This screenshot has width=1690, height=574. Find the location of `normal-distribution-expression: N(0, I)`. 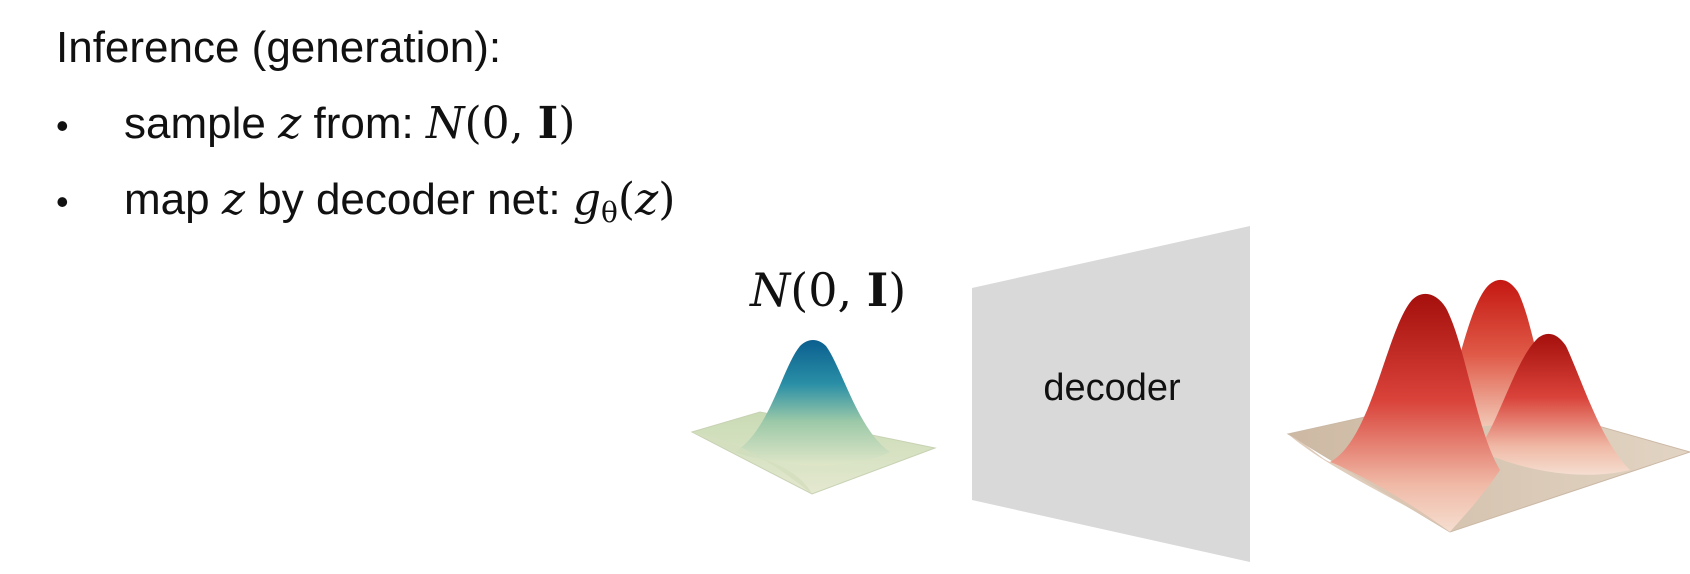

normal-distribution-expression: N(0, I) is located at coordinates (500, 123).